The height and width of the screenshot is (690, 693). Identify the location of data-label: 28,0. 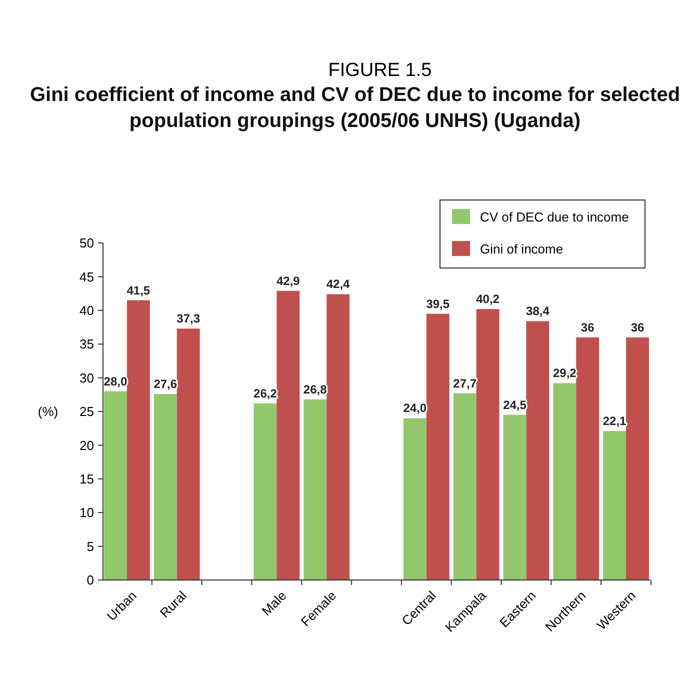
(116, 381).